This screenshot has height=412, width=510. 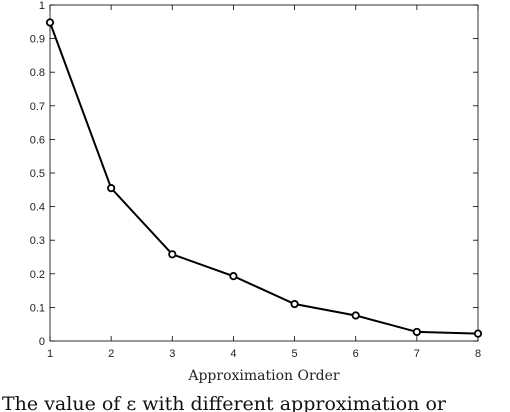 I want to click on x-tick-label: 3, so click(x=172, y=354).